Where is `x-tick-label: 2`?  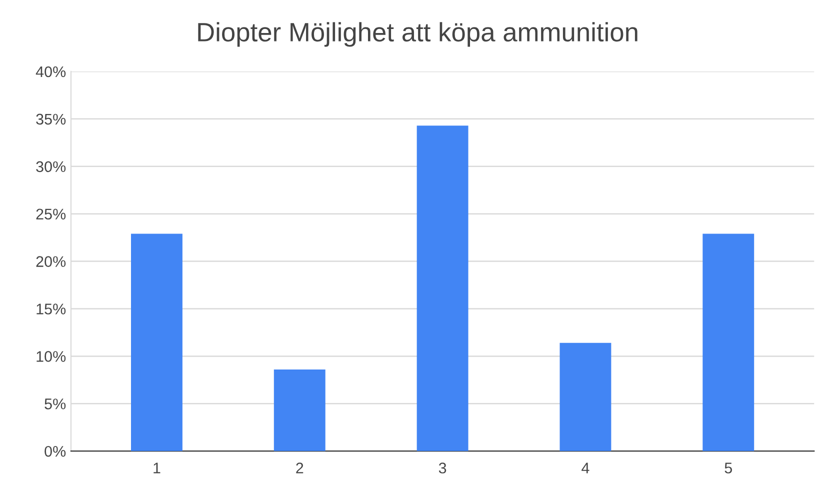
x-tick-label: 2 is located at coordinates (300, 468).